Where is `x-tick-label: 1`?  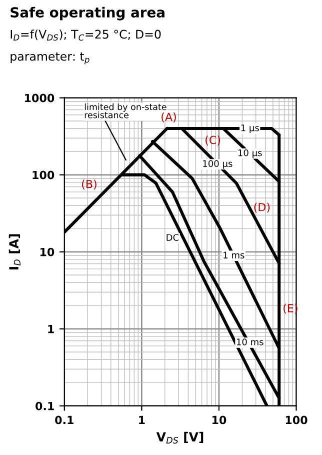
x-tick-label: 1 is located at coordinates (142, 420).